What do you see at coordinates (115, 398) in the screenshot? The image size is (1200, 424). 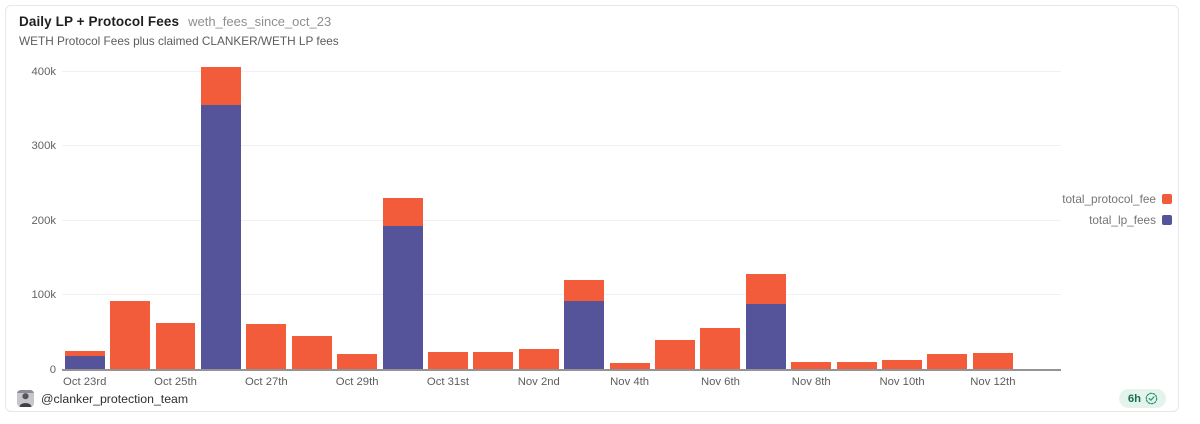 I see `author-handle: @clanker_protection_team` at bounding box center [115, 398].